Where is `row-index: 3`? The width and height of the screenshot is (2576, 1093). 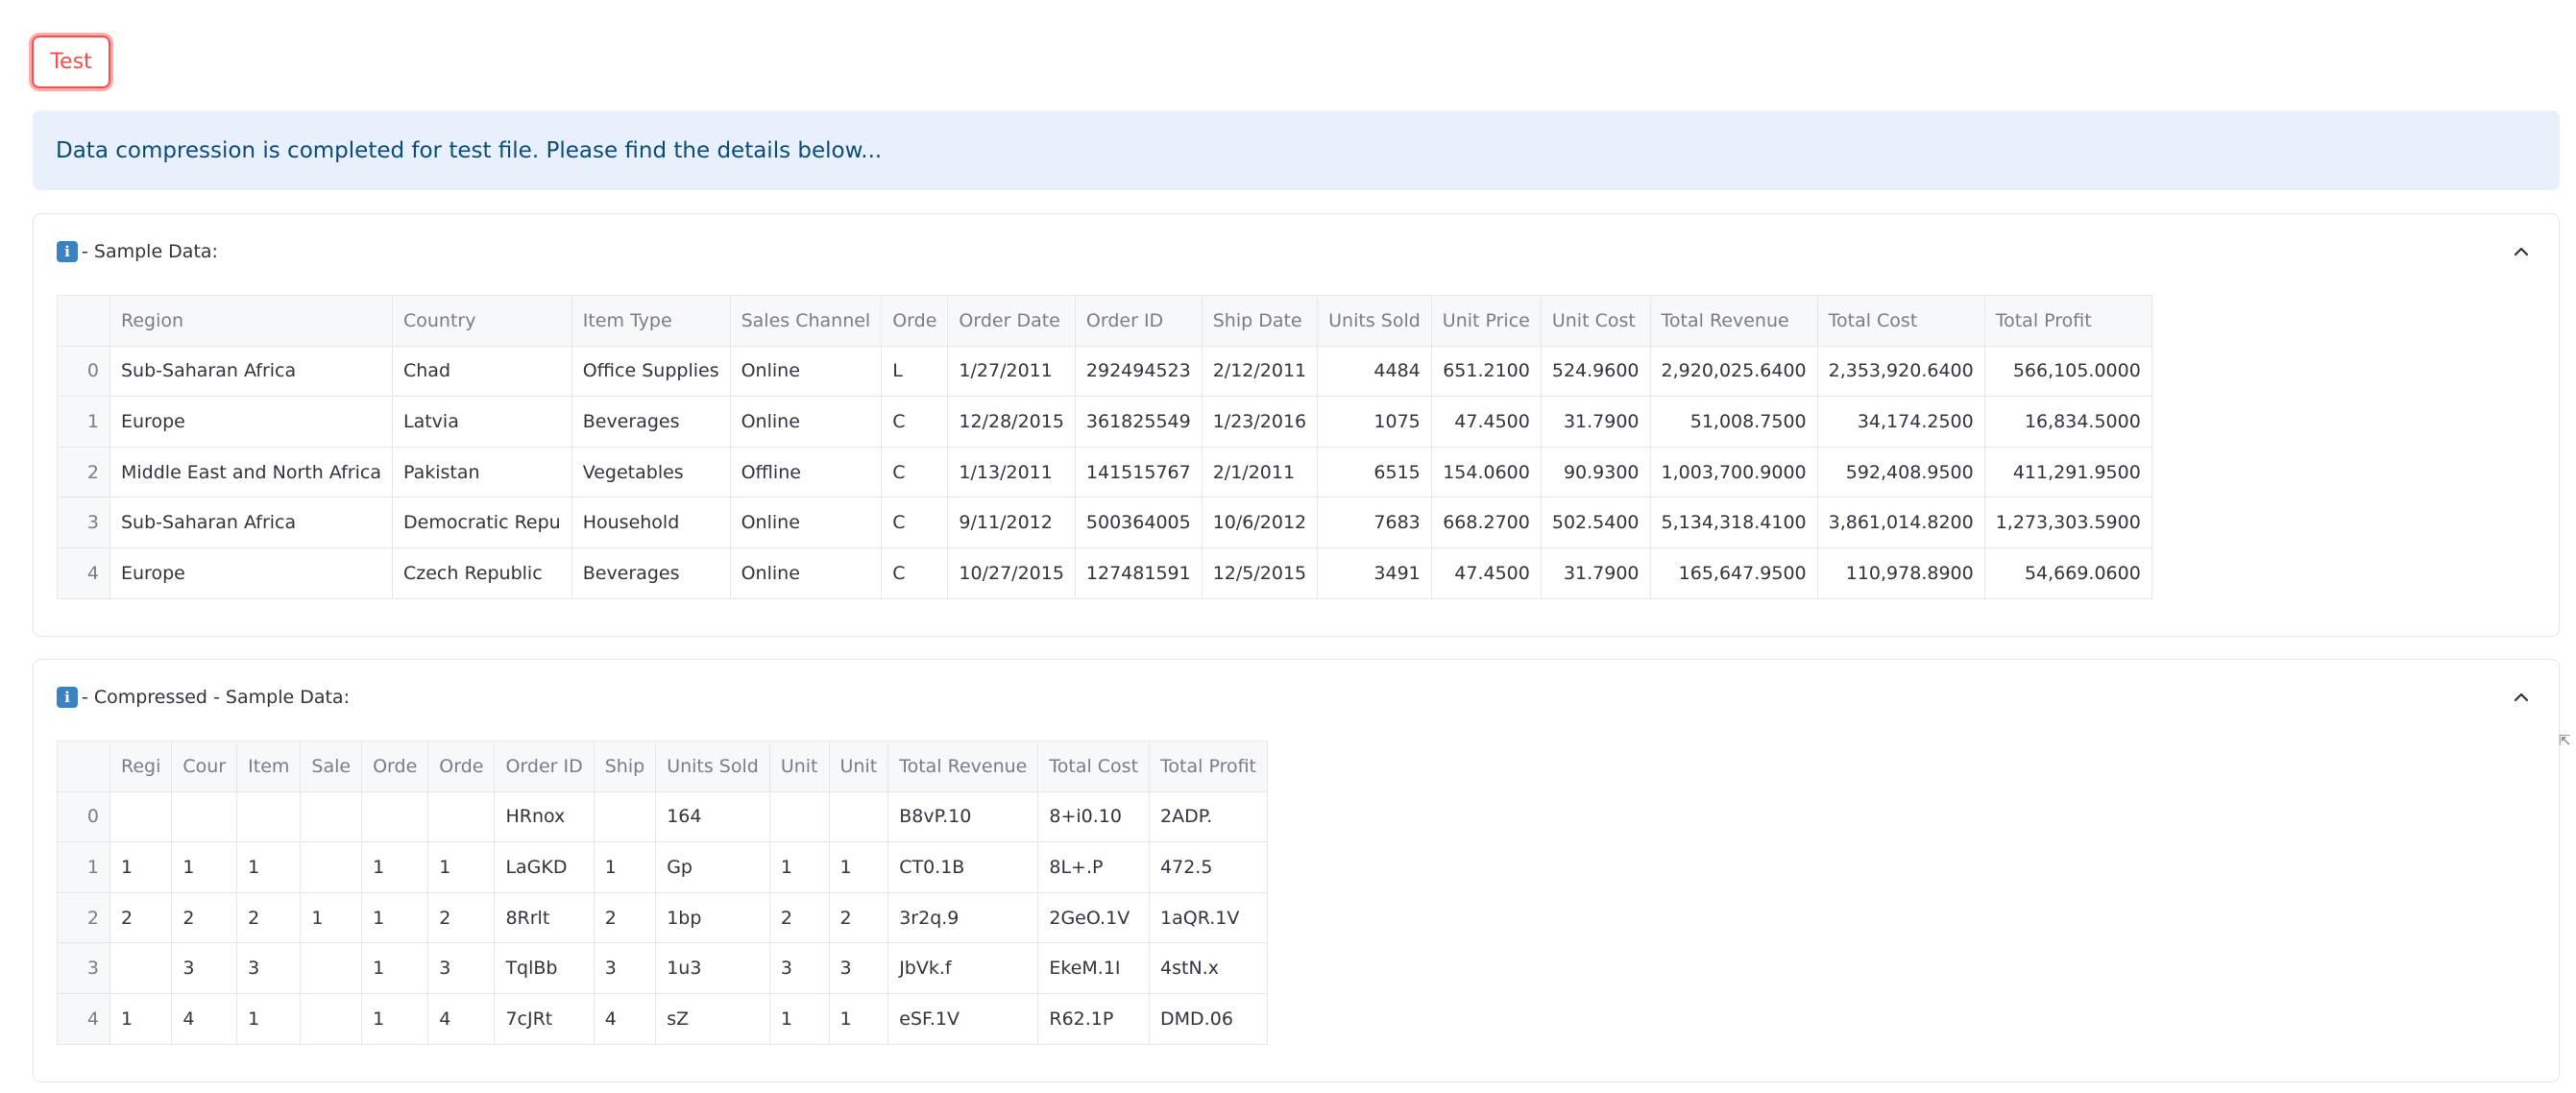 row-index: 3 is located at coordinates (83, 522).